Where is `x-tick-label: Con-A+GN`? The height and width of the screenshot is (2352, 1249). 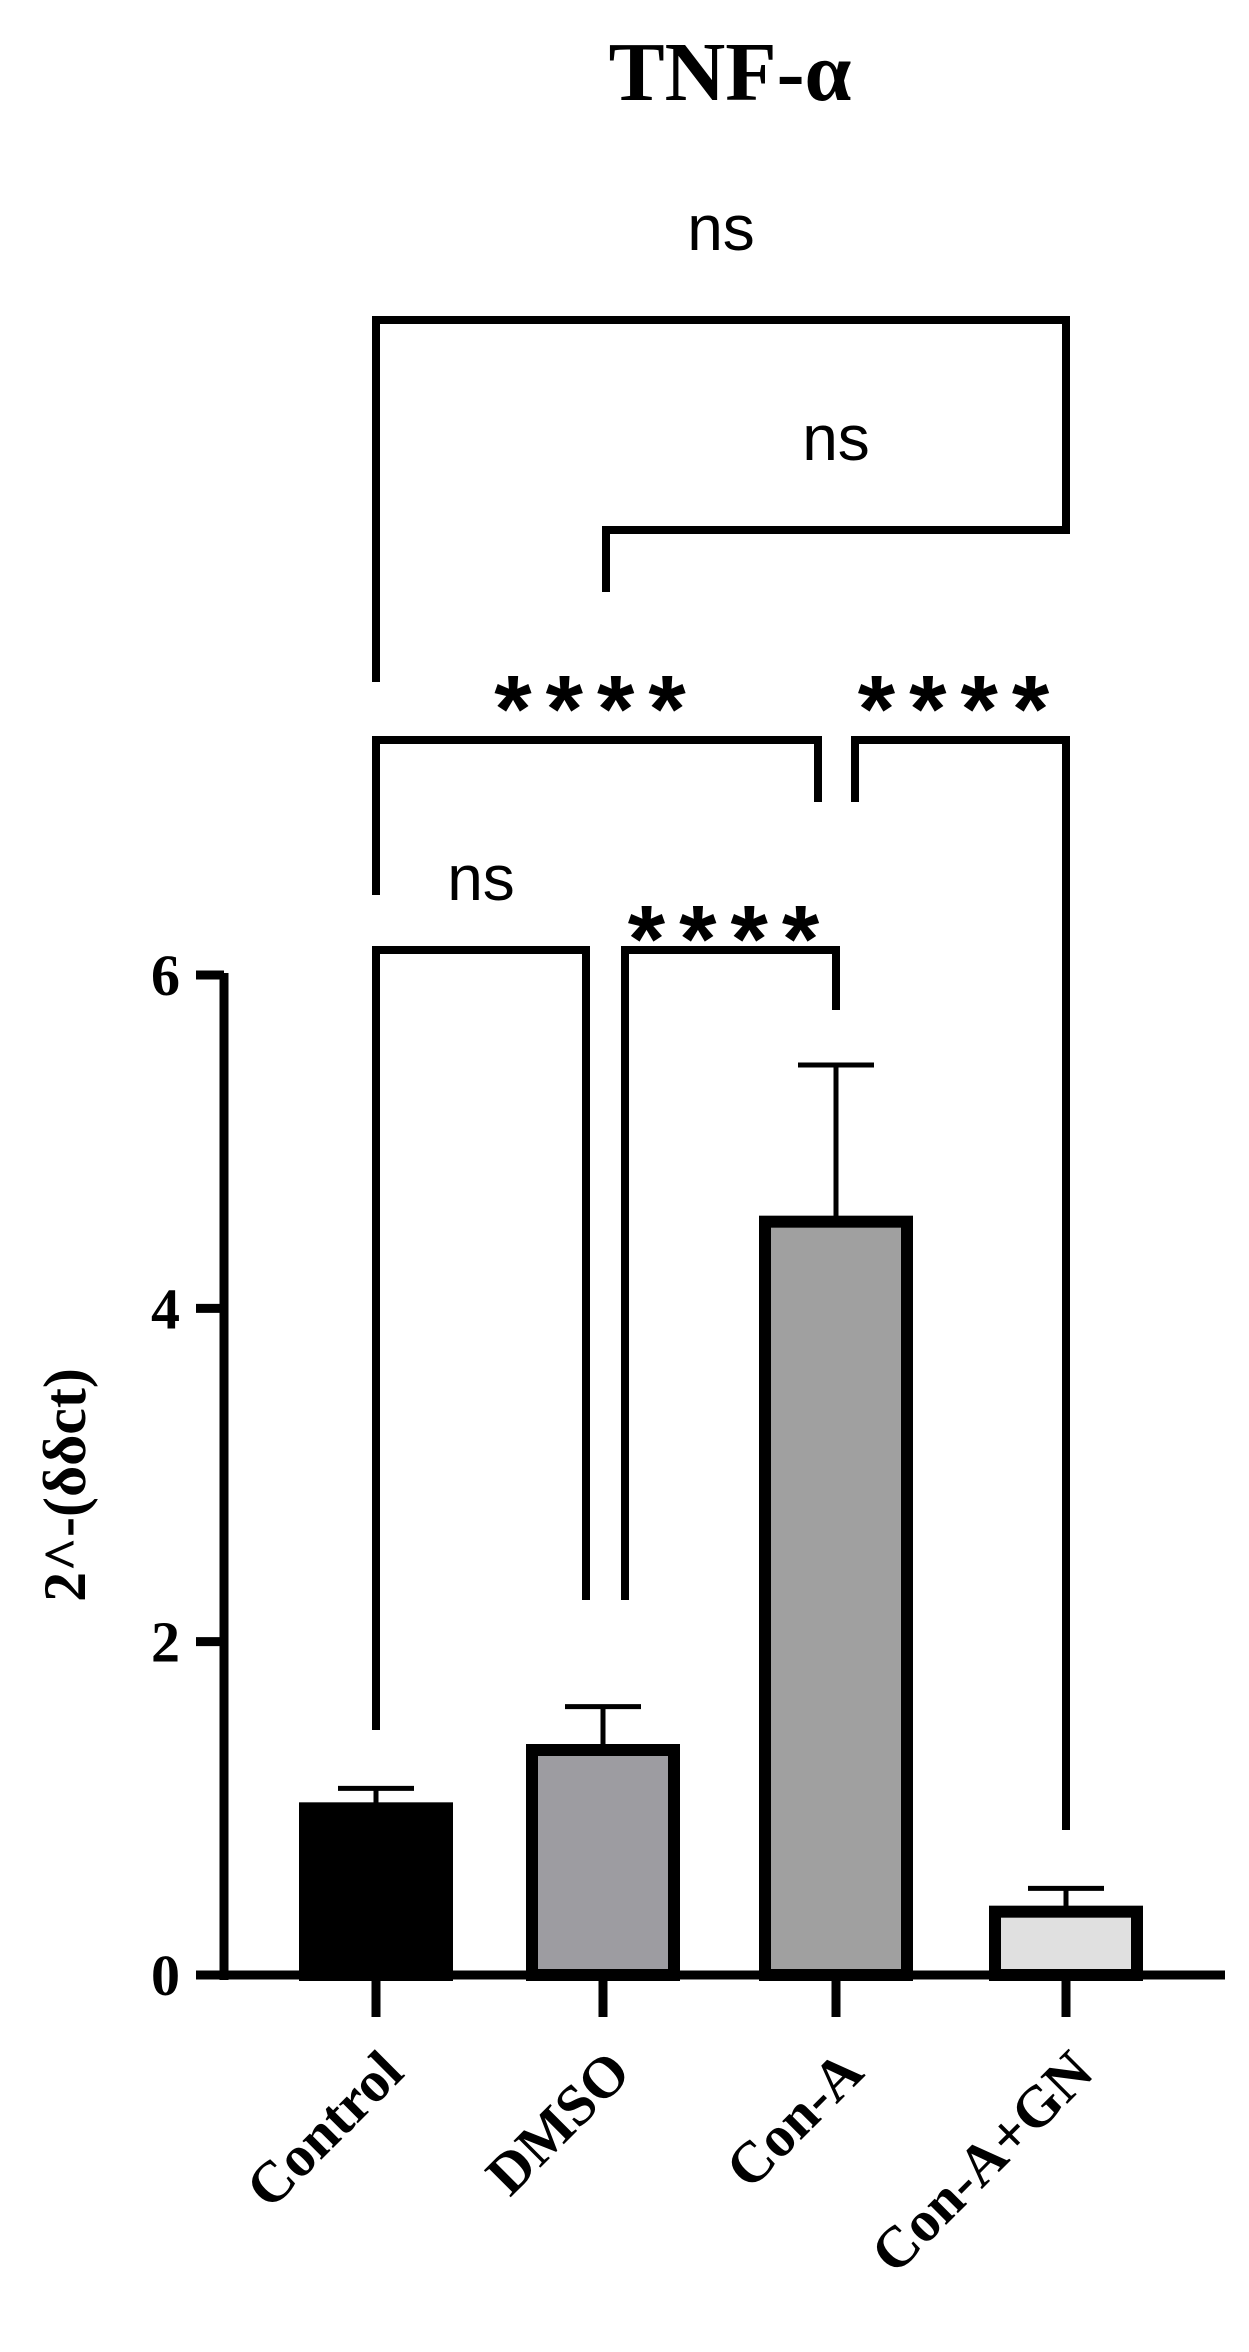
x-tick-label: Con-A+GN is located at coordinates (981, 2161).